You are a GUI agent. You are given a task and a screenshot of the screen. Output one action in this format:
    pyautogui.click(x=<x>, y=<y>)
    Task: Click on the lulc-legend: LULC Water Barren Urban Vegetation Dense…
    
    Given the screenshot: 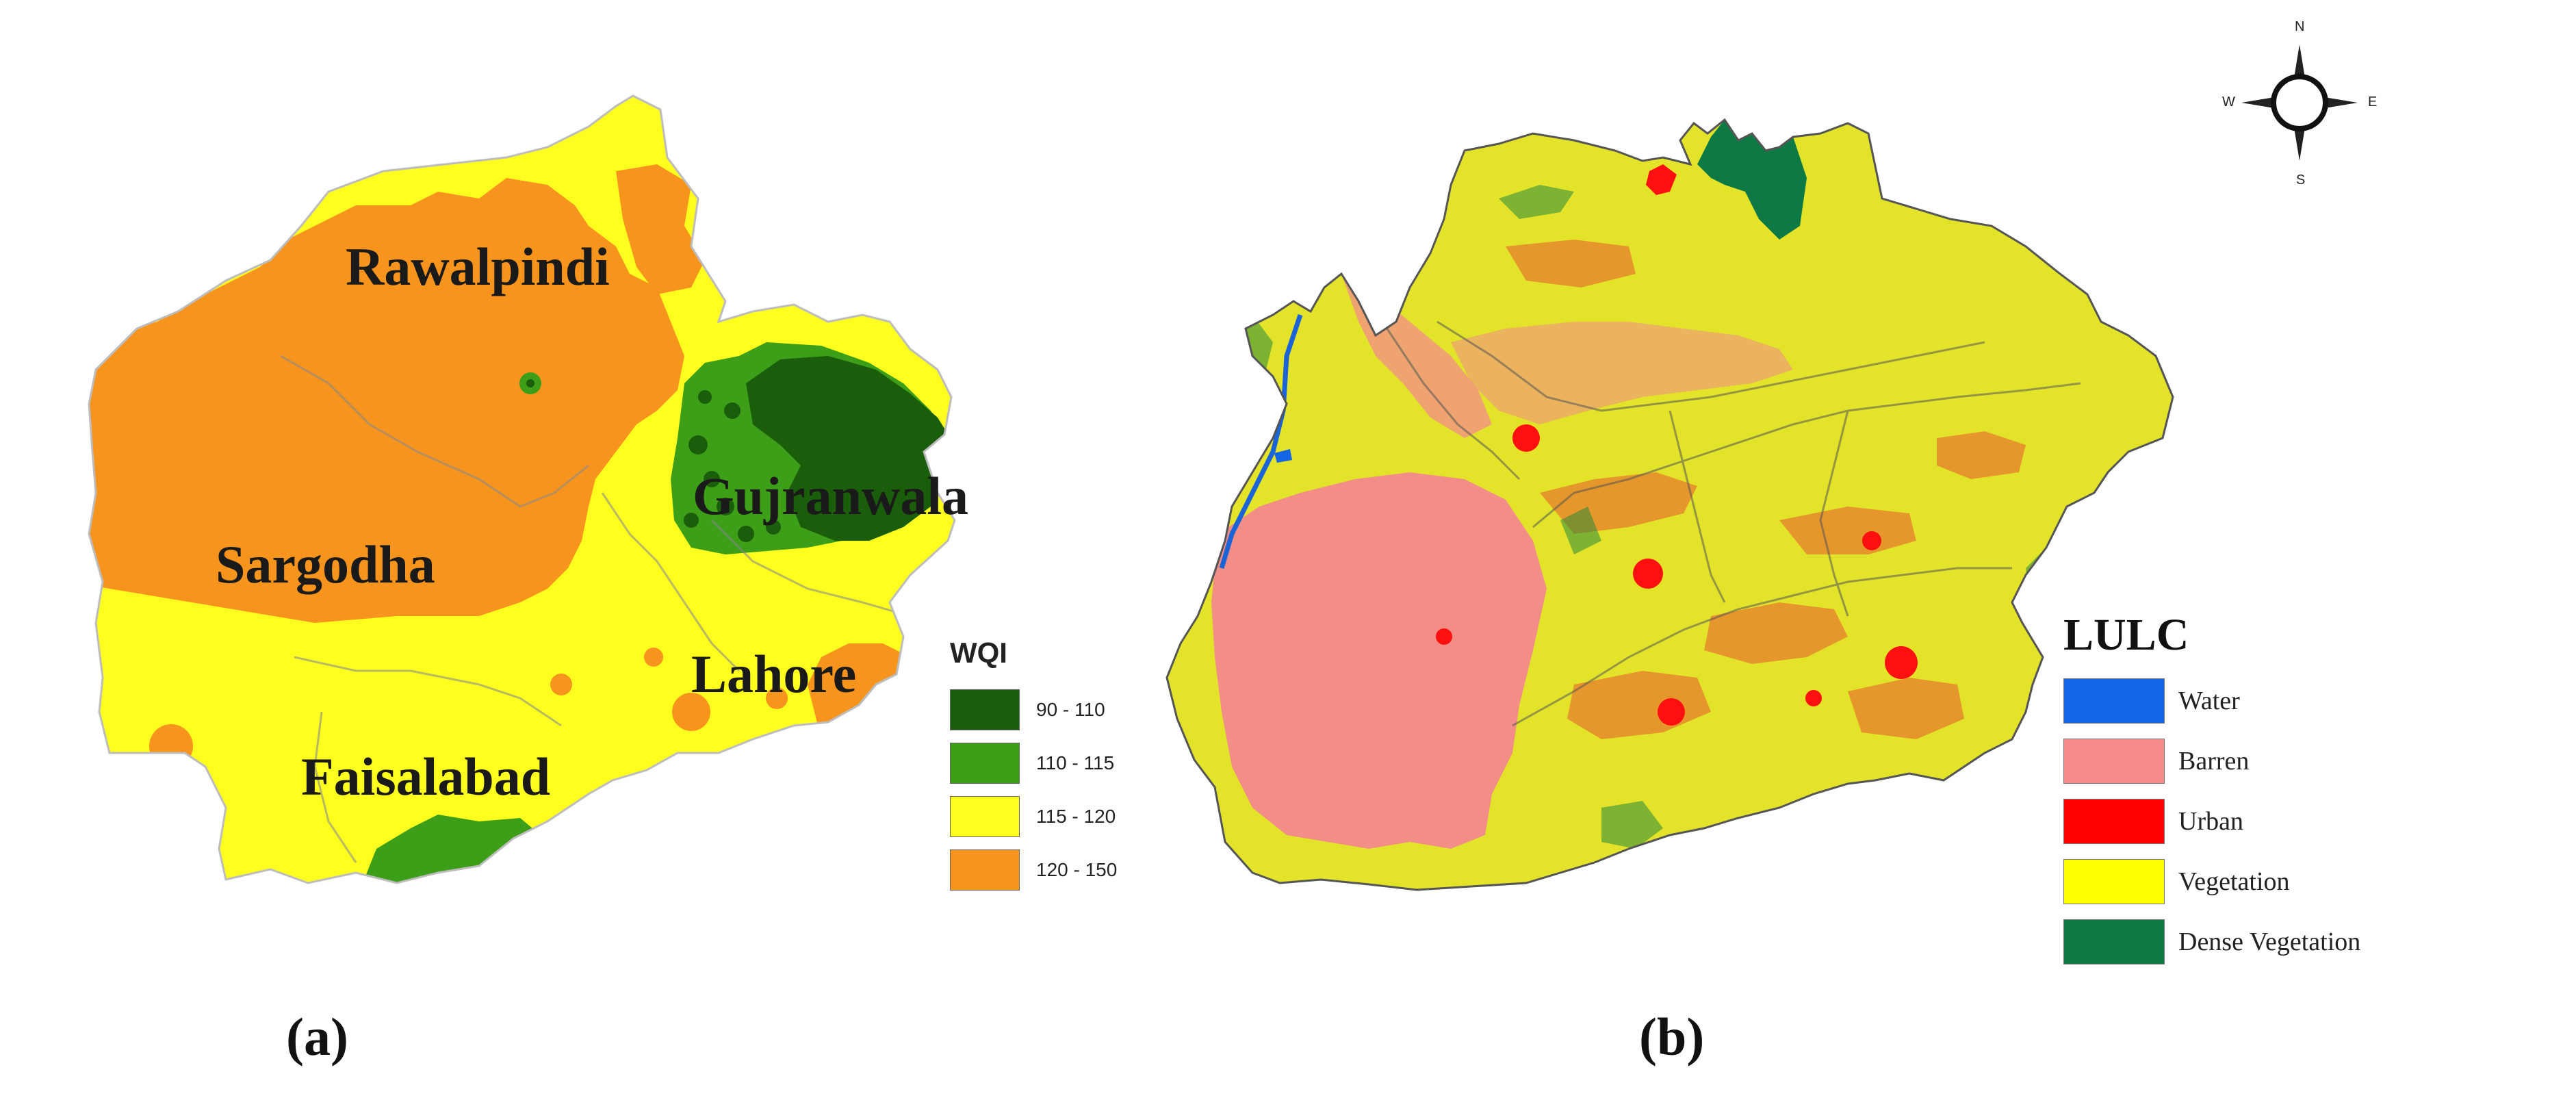 What is the action you would take?
    pyautogui.click(x=2211, y=794)
    